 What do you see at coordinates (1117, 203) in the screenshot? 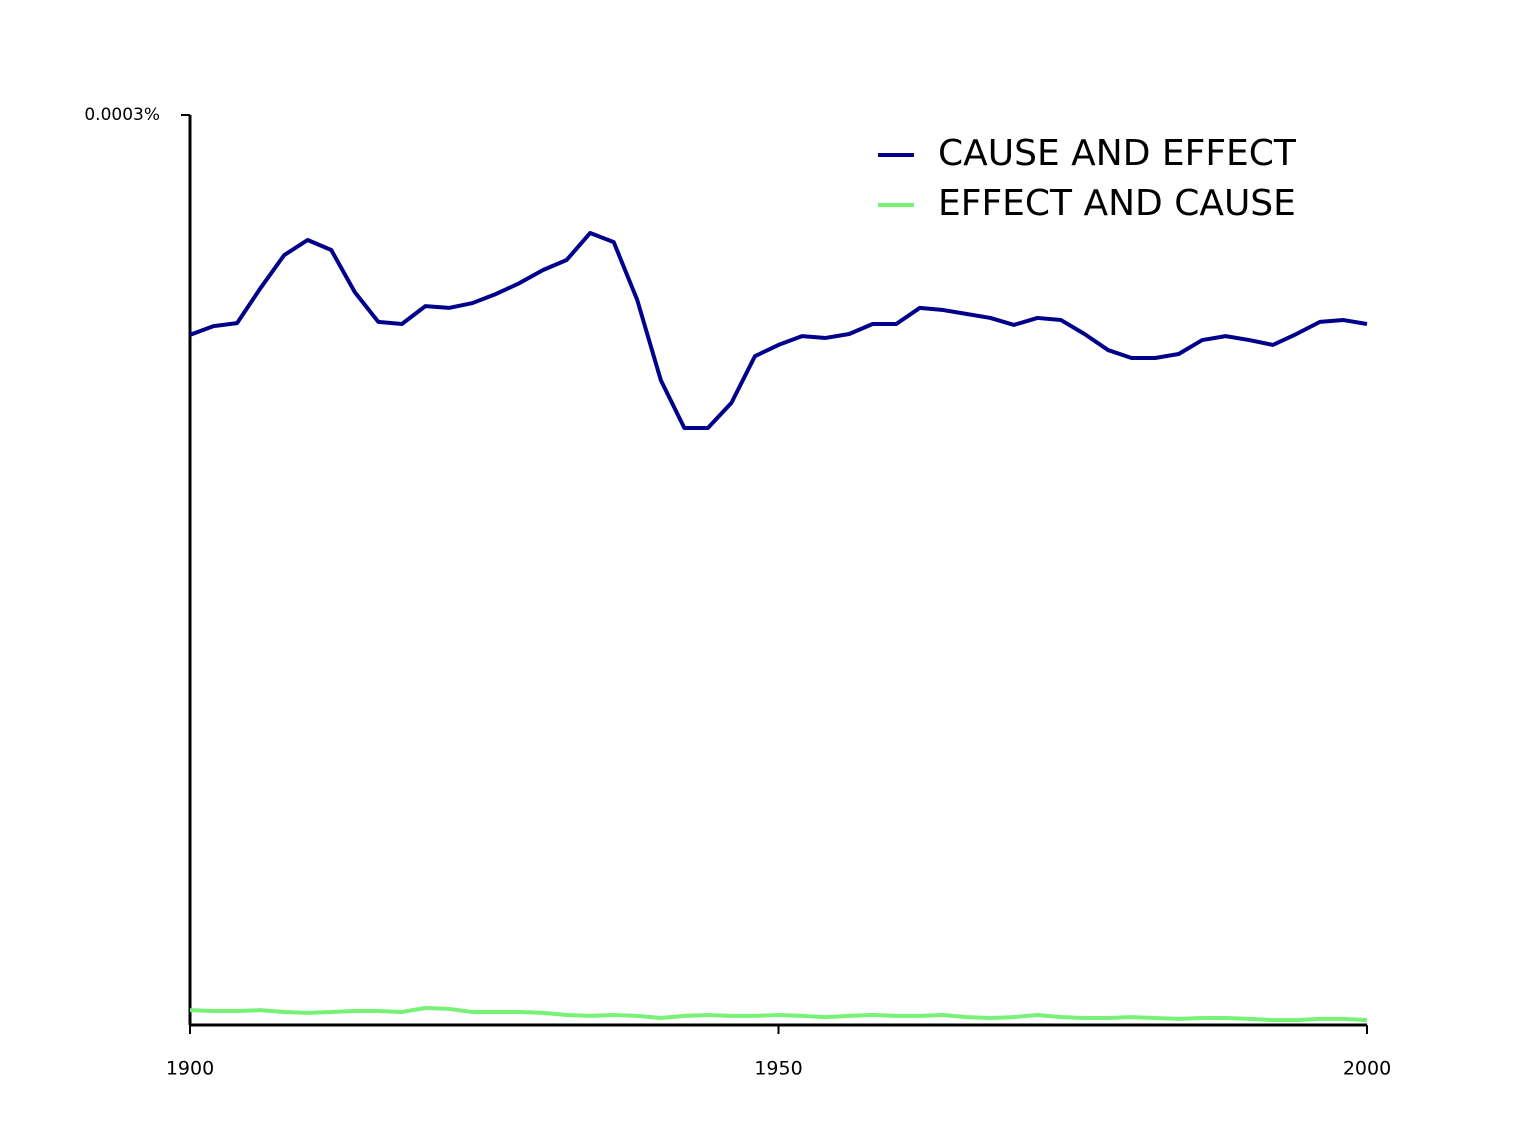
I see `legend-label: EFFECT AND CAUSE` at bounding box center [1117, 203].